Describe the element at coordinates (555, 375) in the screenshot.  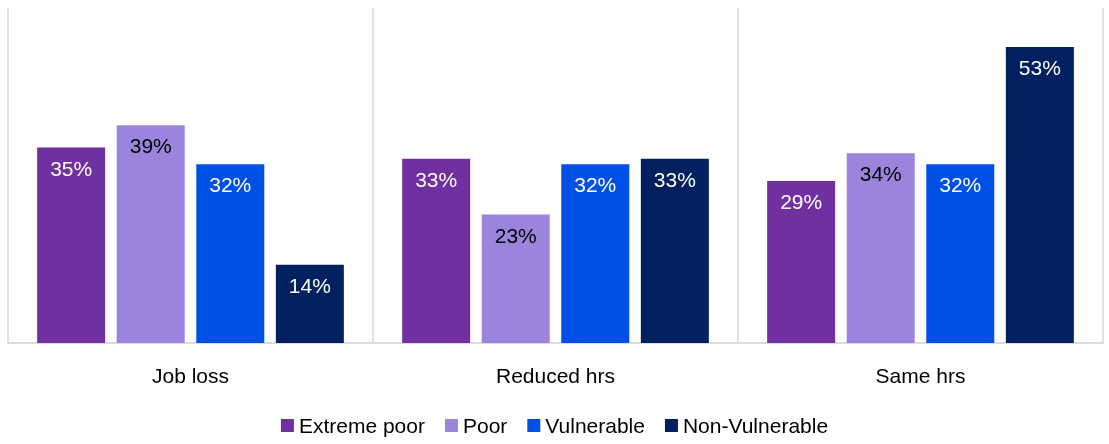
I see `x-tick-label: Reduced hrs` at that location.